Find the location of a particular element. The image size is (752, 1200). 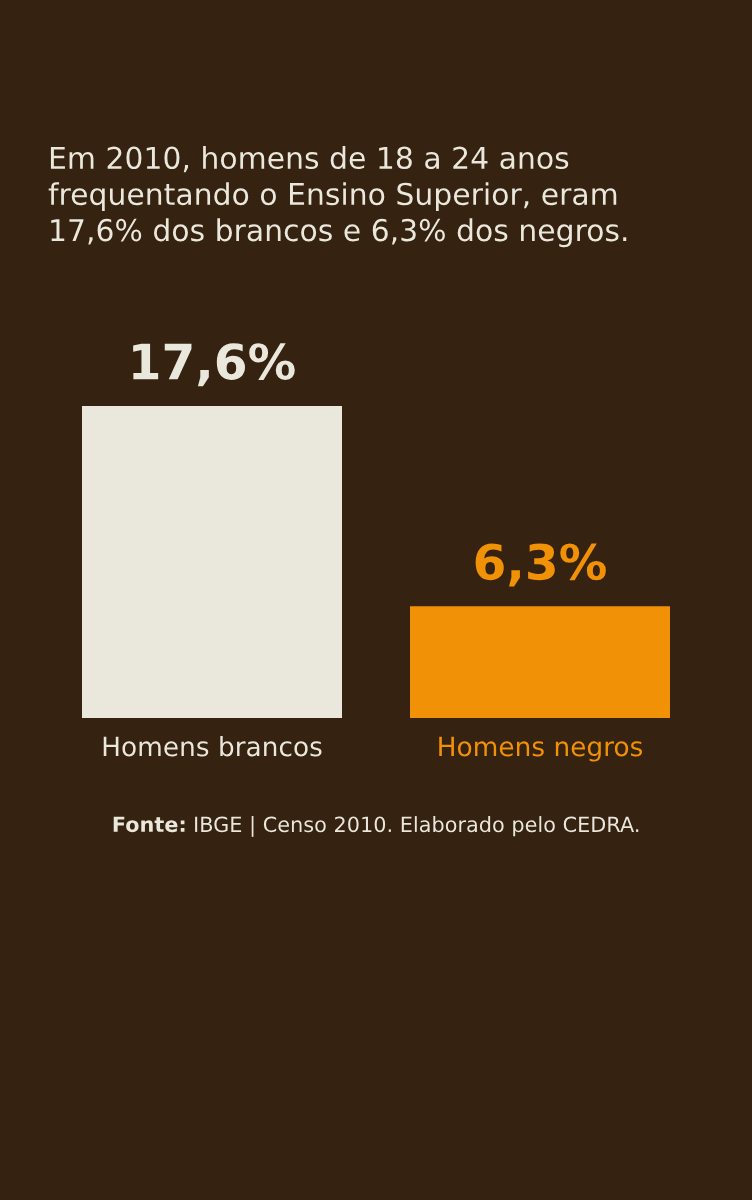

data-label: 6,3% is located at coordinates (540, 565).